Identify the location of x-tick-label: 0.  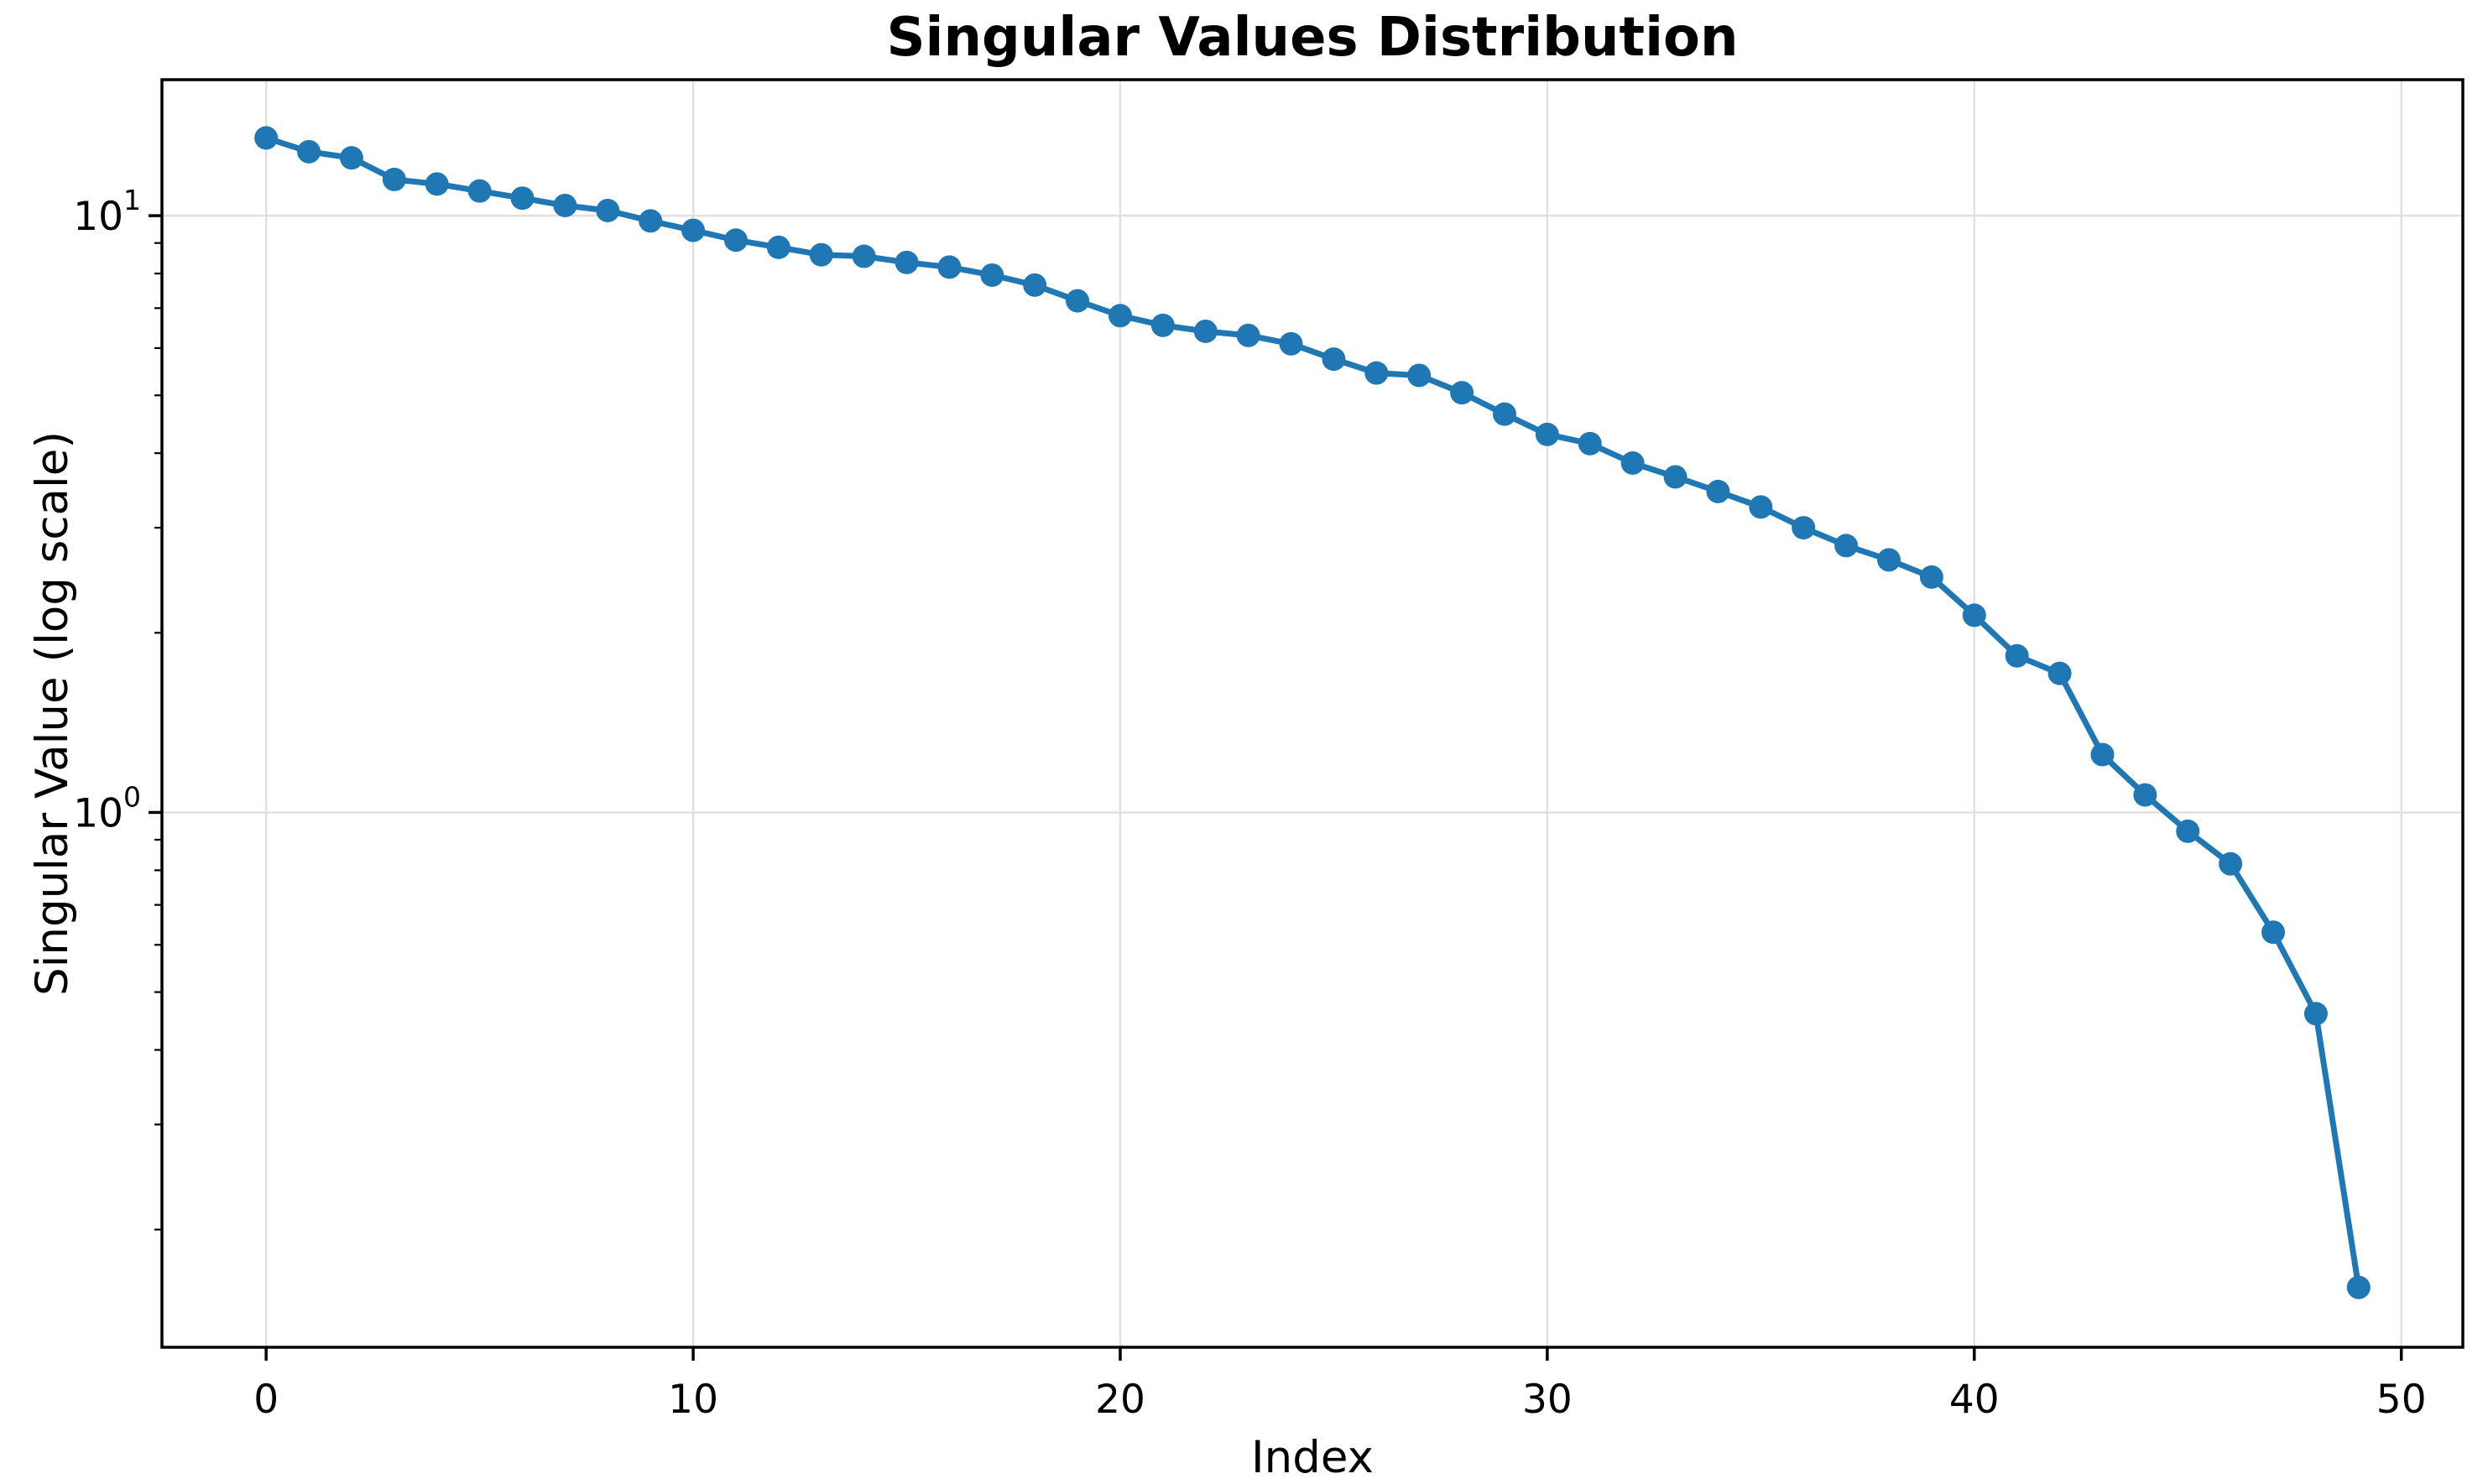
(266, 1400).